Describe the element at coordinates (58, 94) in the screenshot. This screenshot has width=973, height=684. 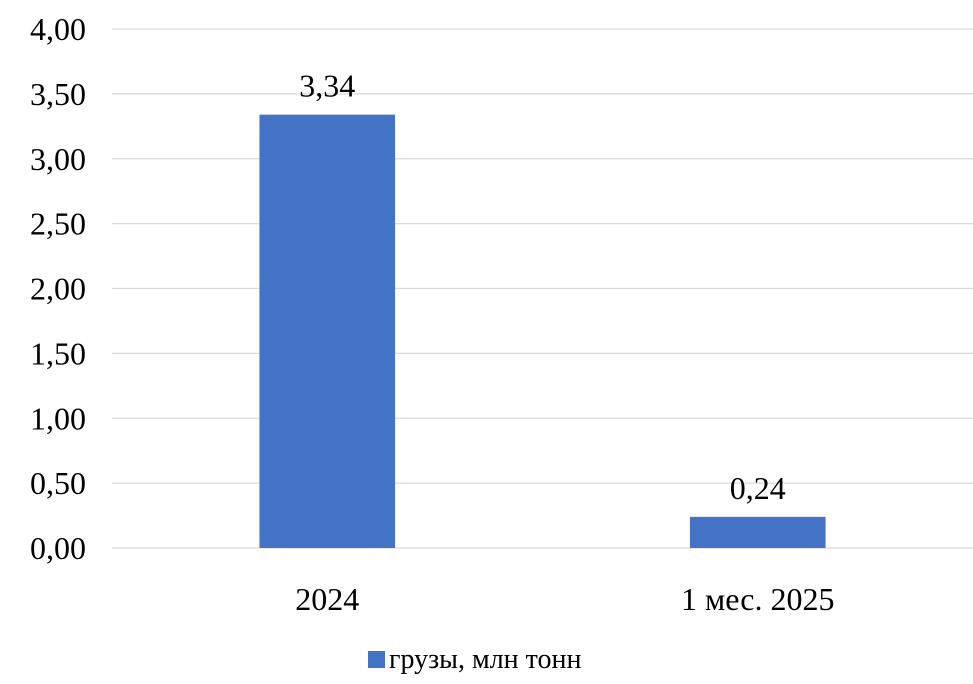
I see `y-tick-label: 3,50` at that location.